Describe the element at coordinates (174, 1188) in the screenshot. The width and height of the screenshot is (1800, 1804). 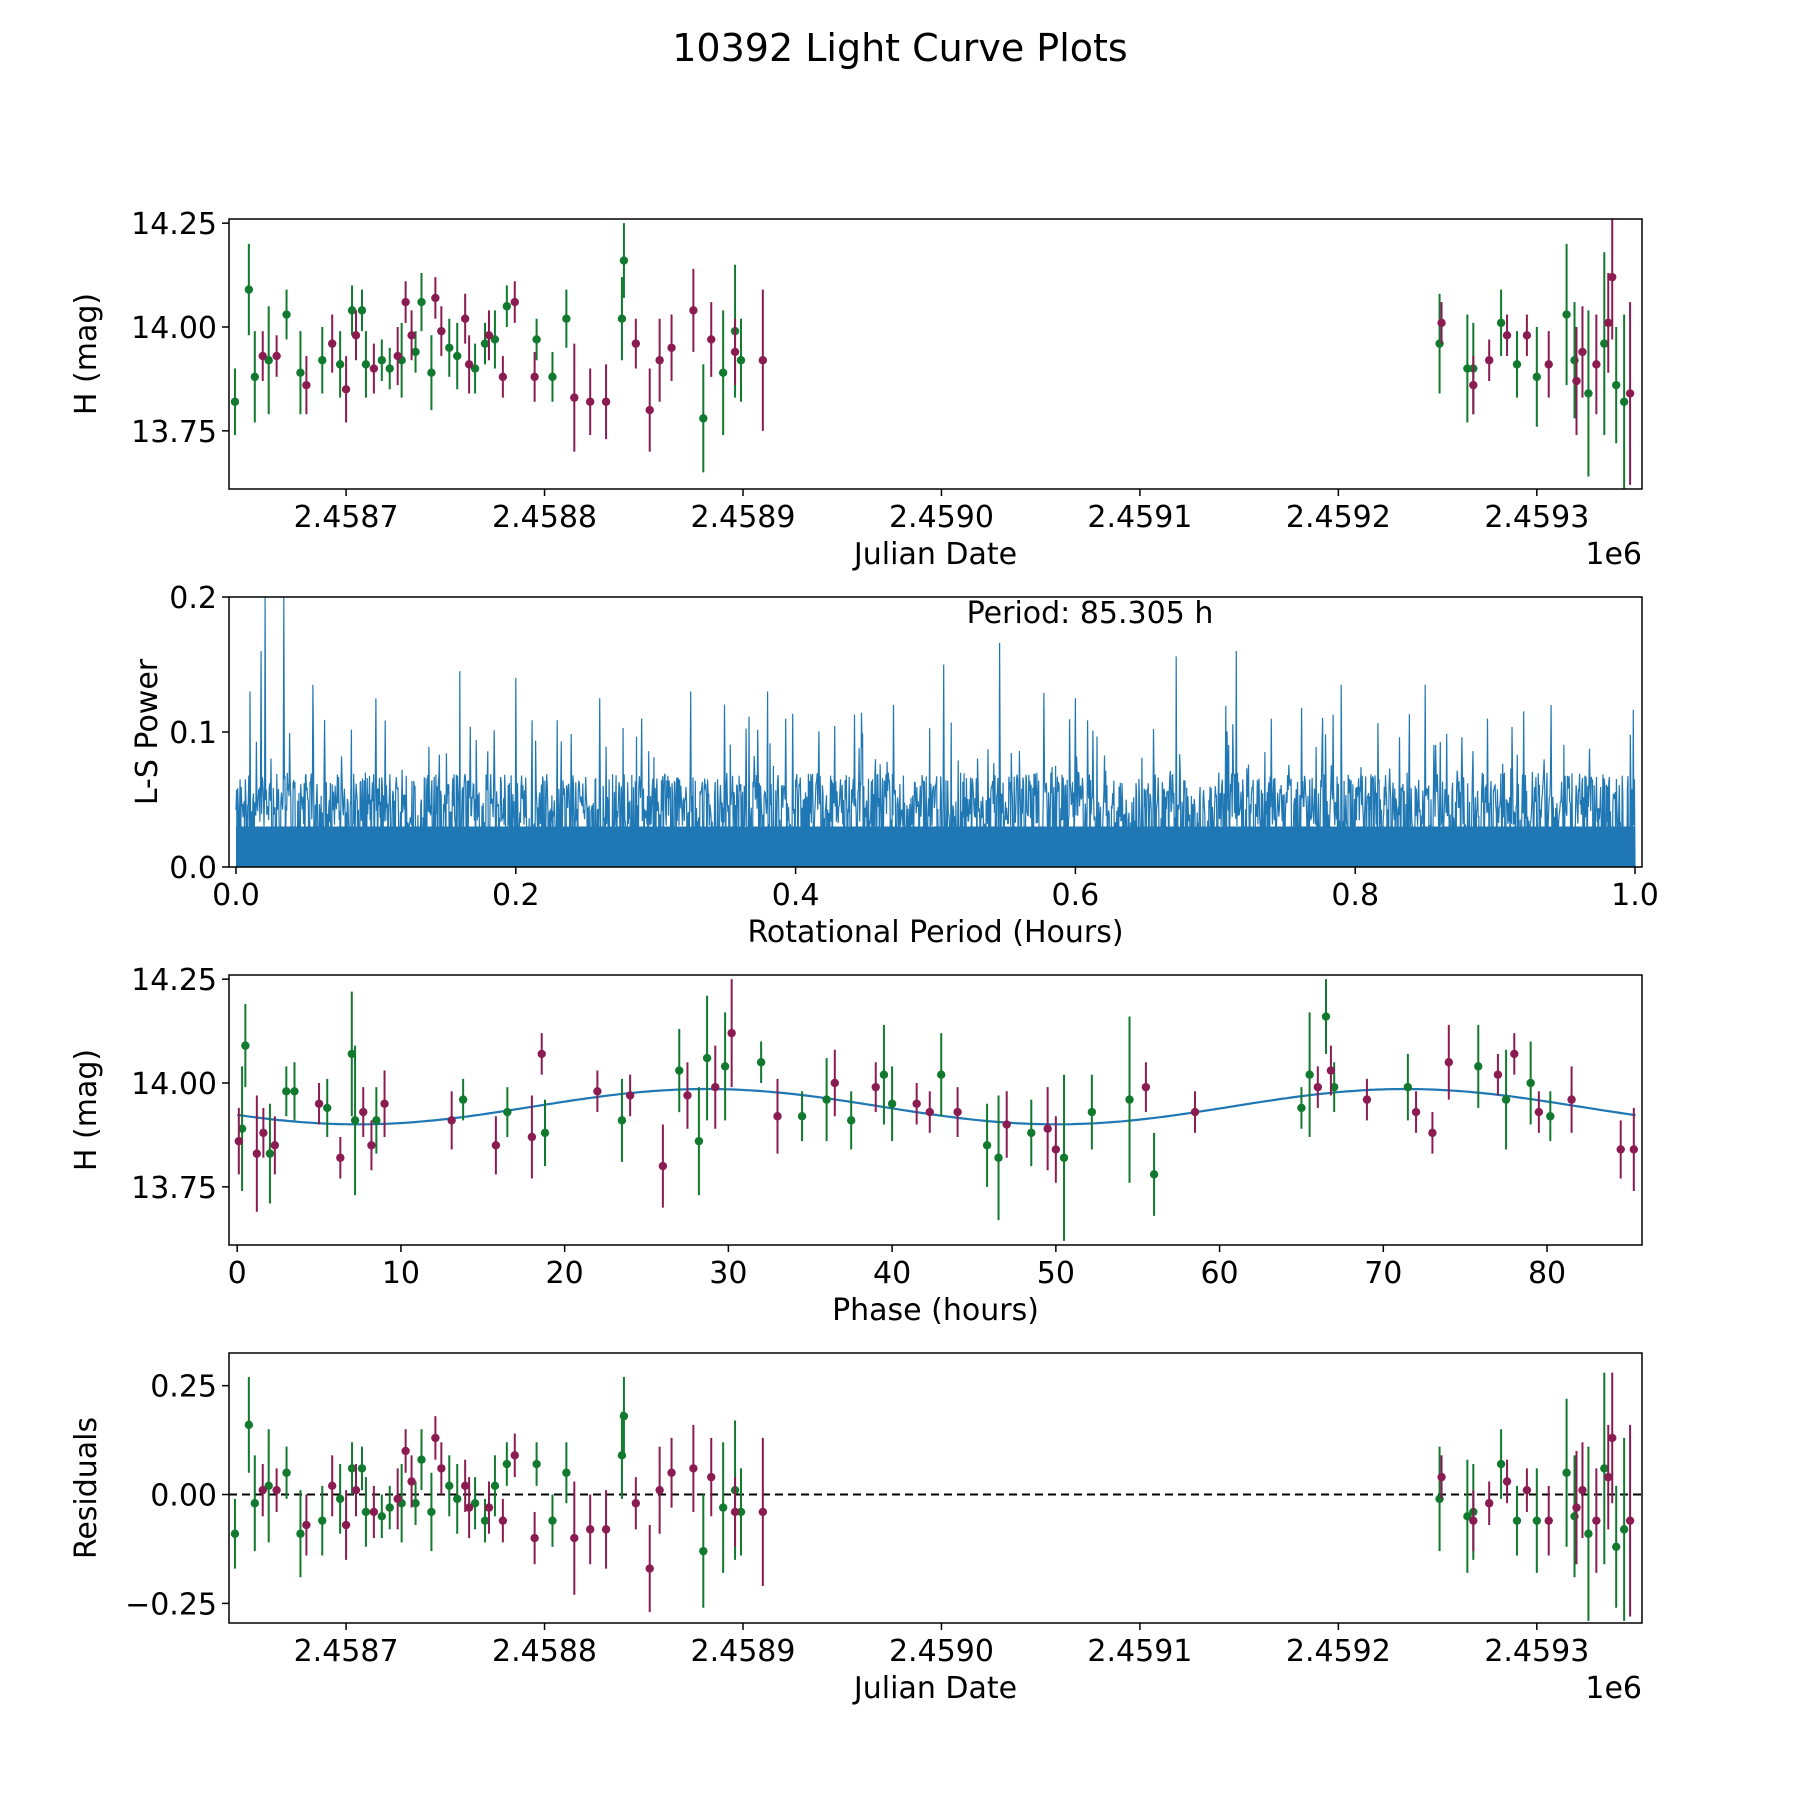
I see `y-tick-label: 13.75` at that location.